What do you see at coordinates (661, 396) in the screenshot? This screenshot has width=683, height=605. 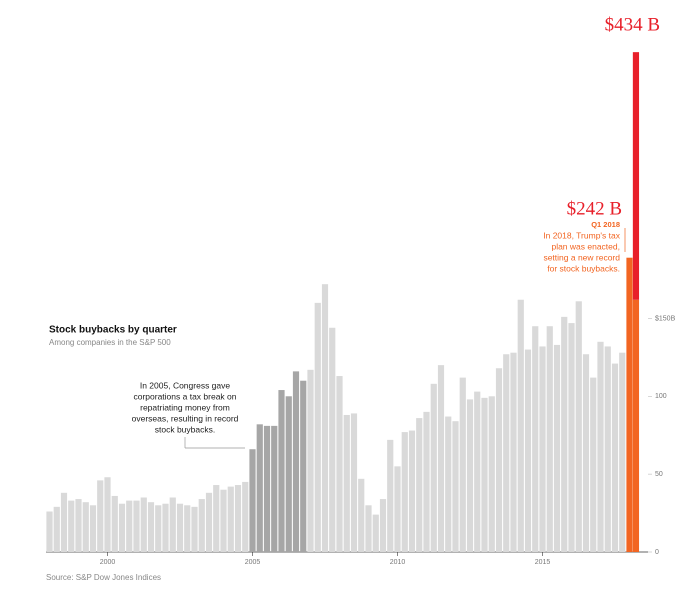 I see `y-tick-label: 100` at bounding box center [661, 396].